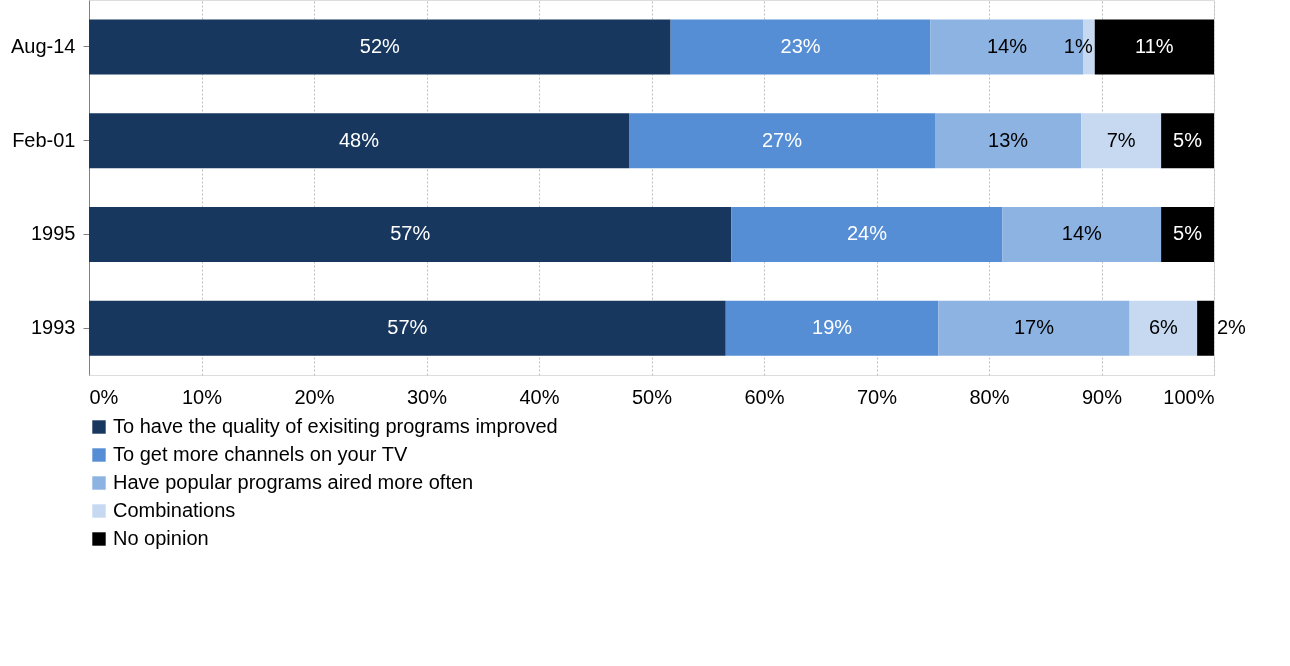 The image size is (1290, 666). What do you see at coordinates (44, 139) in the screenshot?
I see `y-tick-label: Feb-01` at bounding box center [44, 139].